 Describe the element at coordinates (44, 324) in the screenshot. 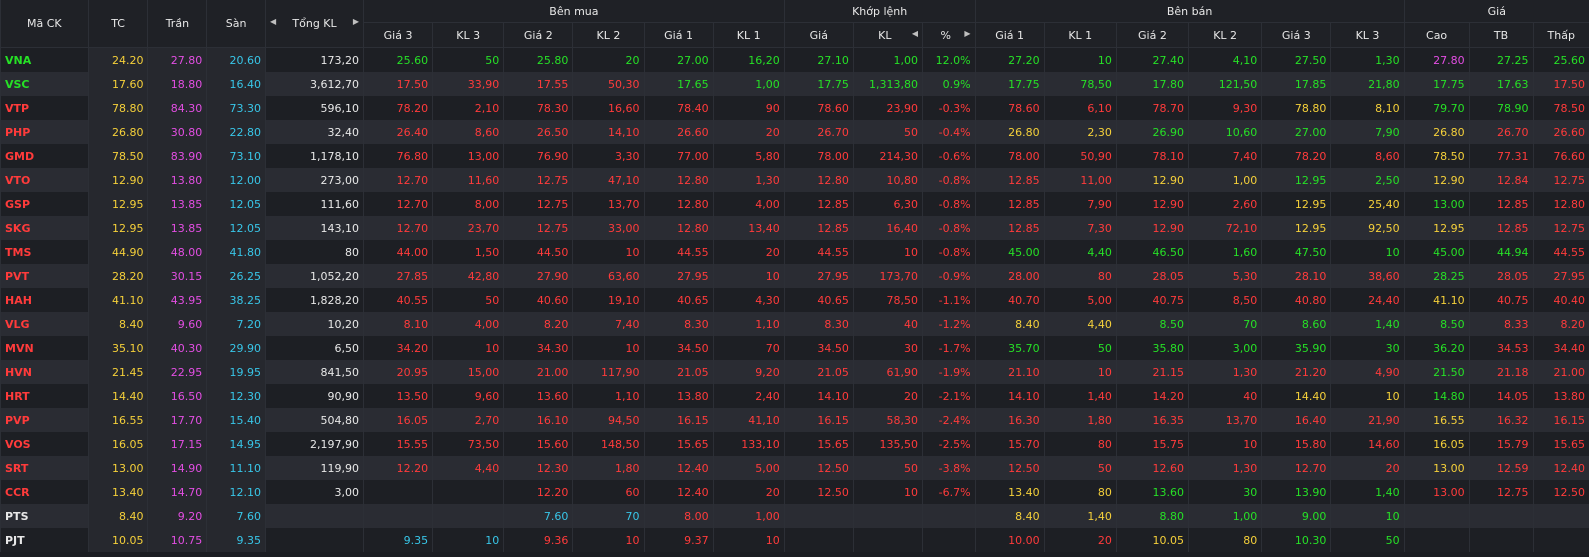

I see `symbol-cell: VLG` at that location.